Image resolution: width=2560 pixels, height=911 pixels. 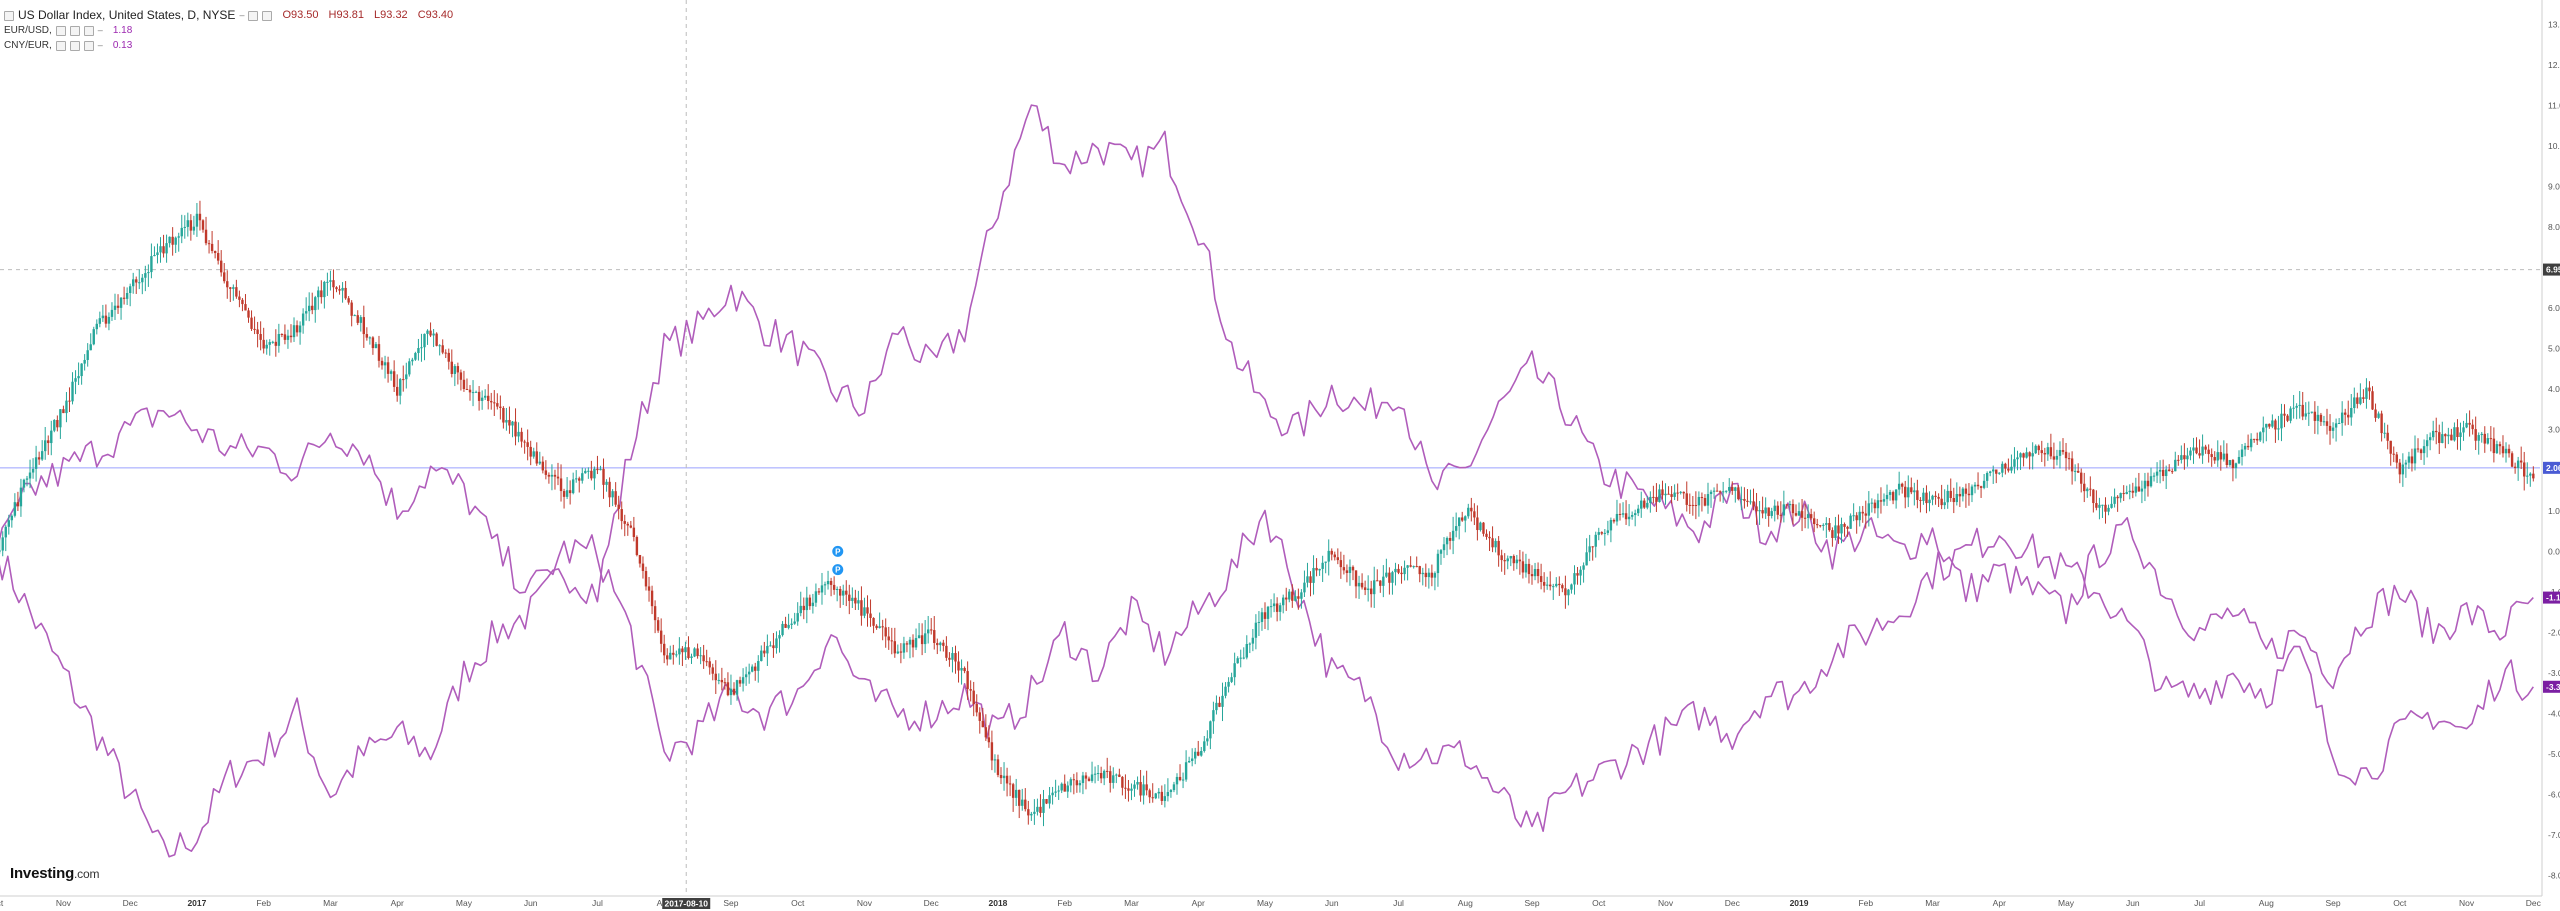 What do you see at coordinates (60, 30) in the screenshot?
I see `series2-settings-icon` at bounding box center [60, 30].